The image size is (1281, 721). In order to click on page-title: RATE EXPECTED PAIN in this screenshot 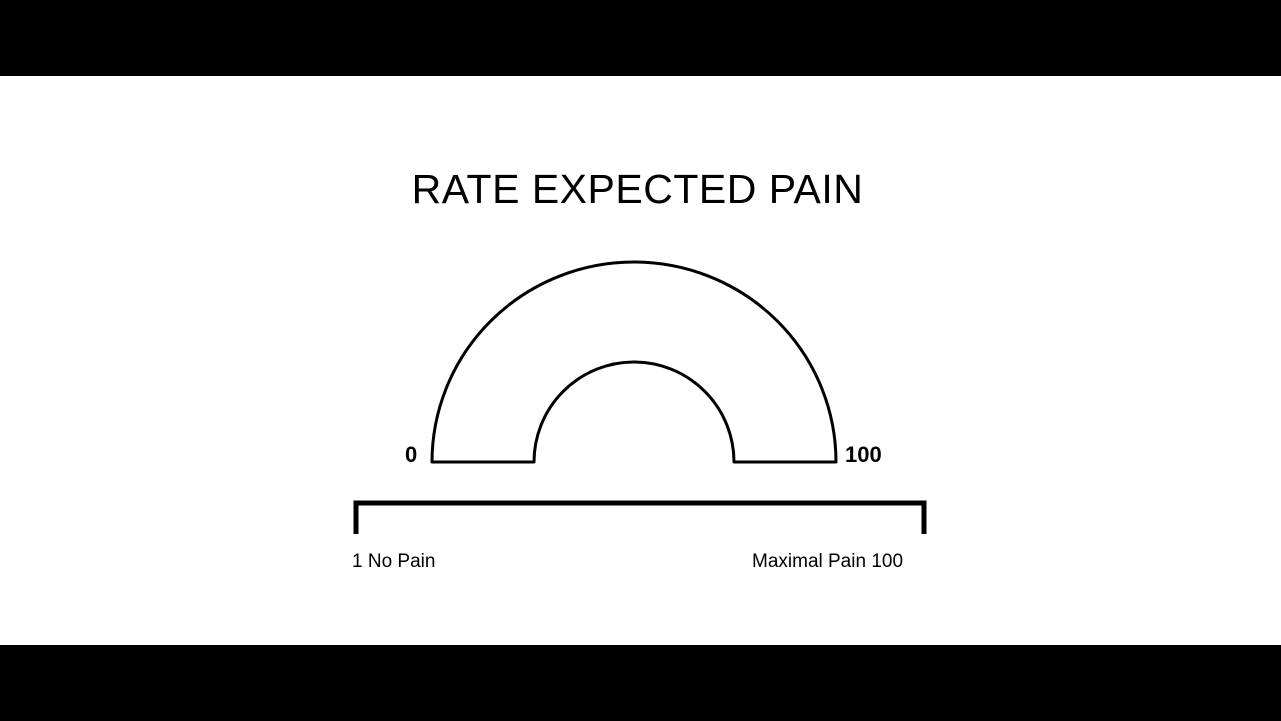, I will do `click(637, 189)`.